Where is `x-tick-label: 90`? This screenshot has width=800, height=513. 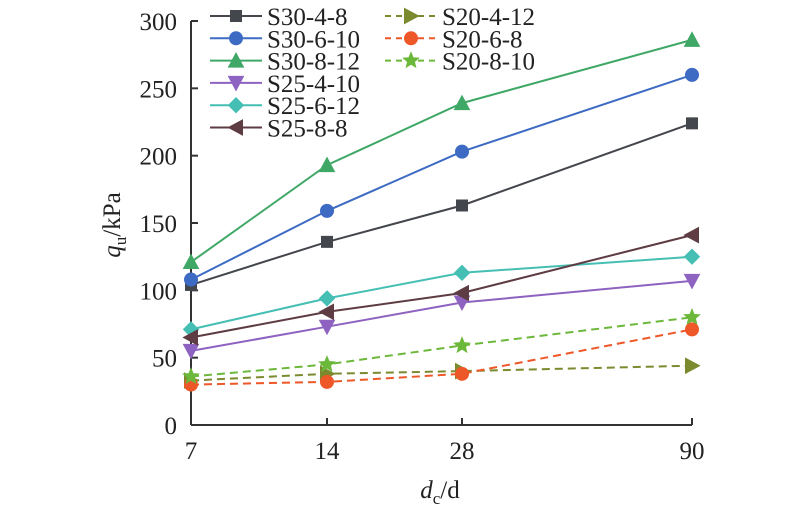
x-tick-label: 90 is located at coordinates (692, 451).